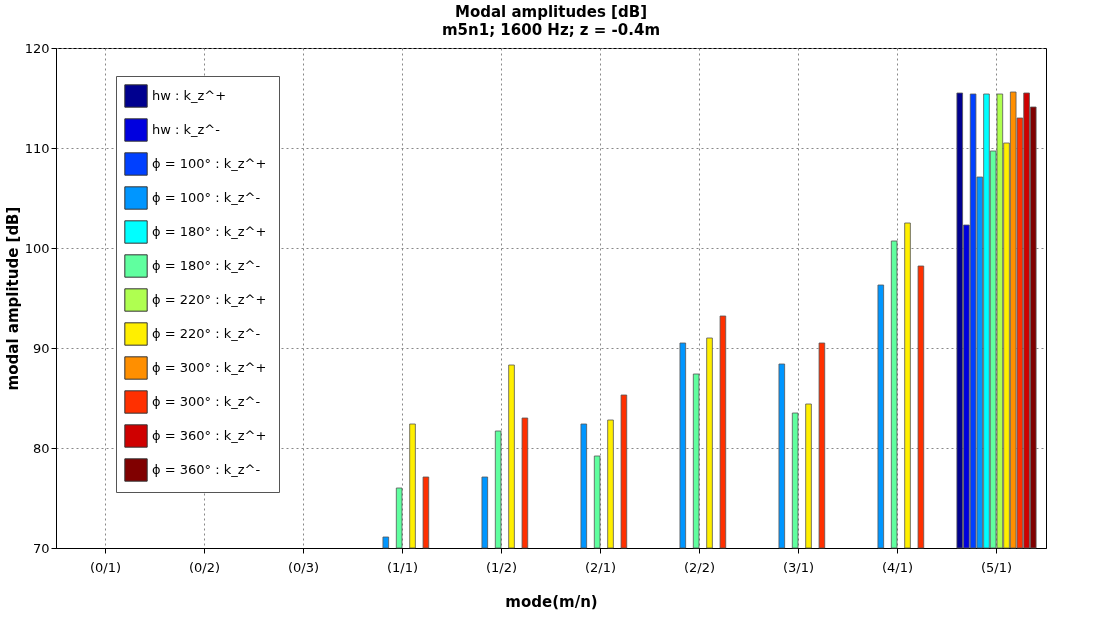  I want to click on x-tick-label: (0/1), so click(105, 567).